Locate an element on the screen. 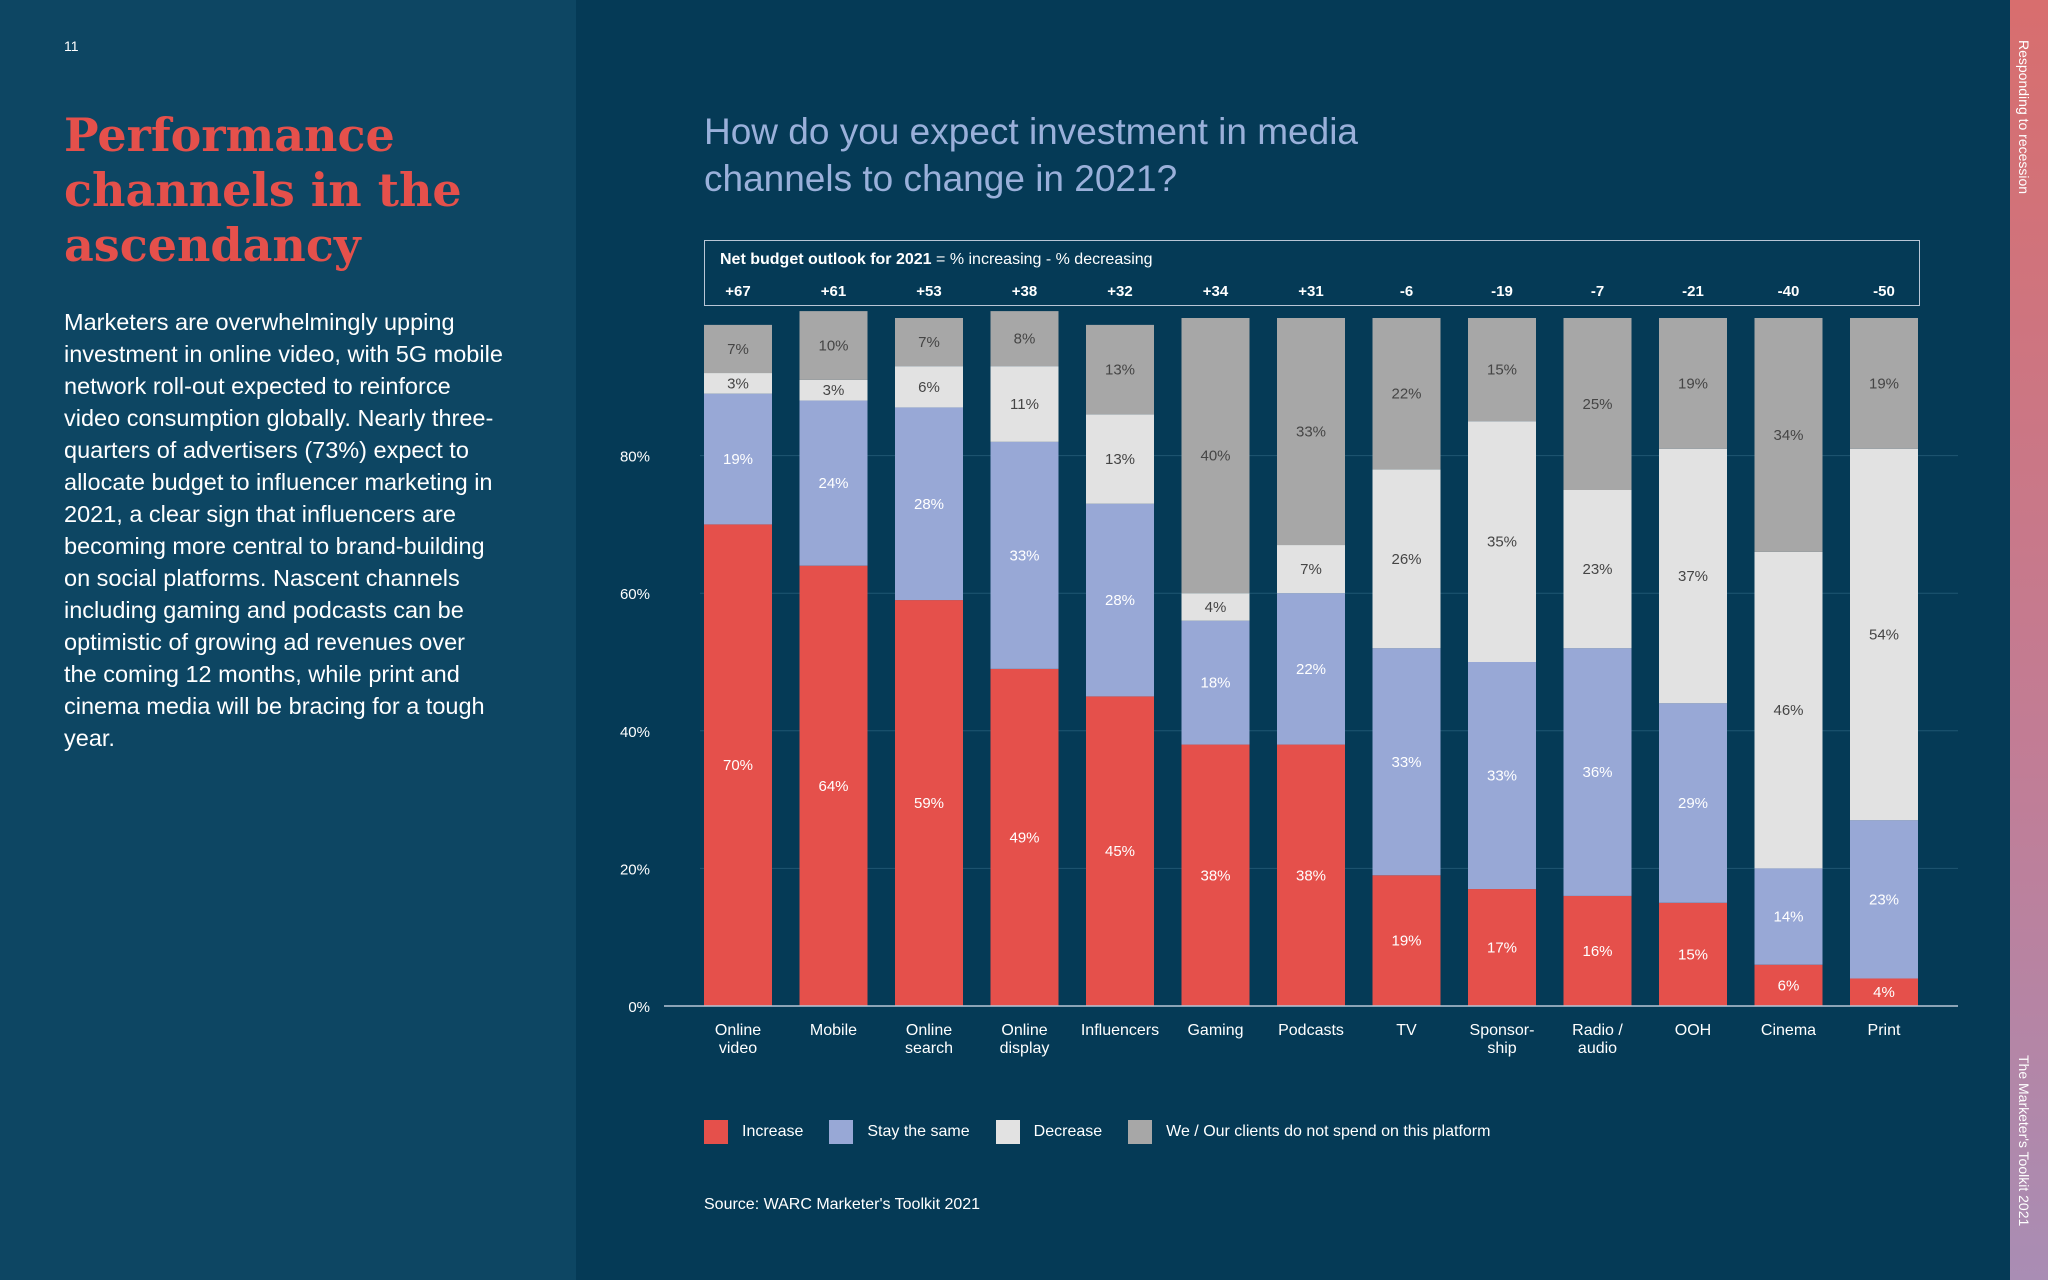 The width and height of the screenshot is (2048, 1280). x-tick-label: video is located at coordinates (738, 1048).